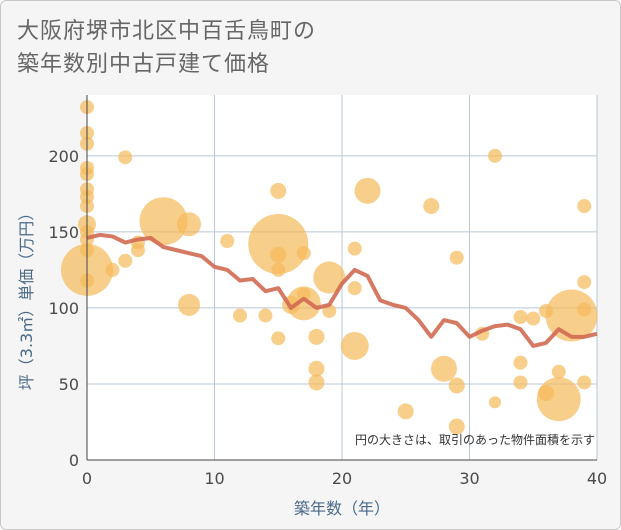 The width and height of the screenshot is (621, 530). Describe the element at coordinates (63, 308) in the screenshot. I see `y-tick-label: 100` at that location.